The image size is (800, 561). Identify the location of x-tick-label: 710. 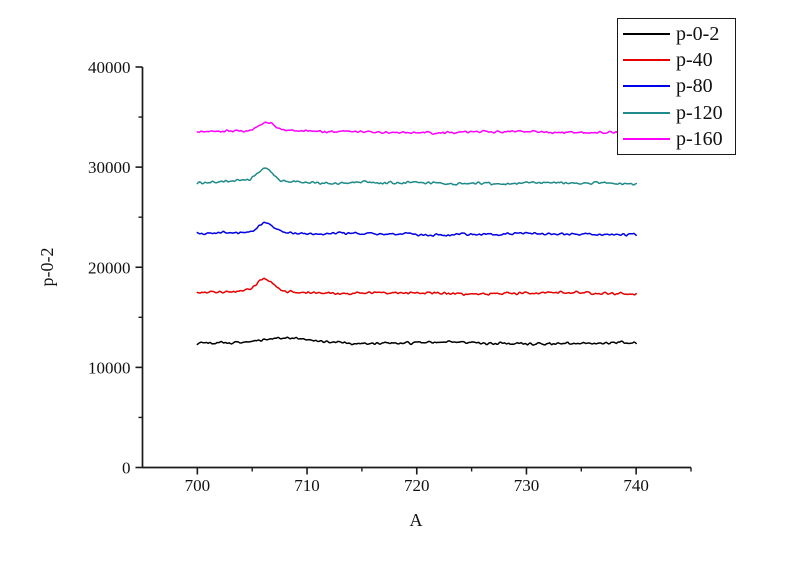
(307, 485).